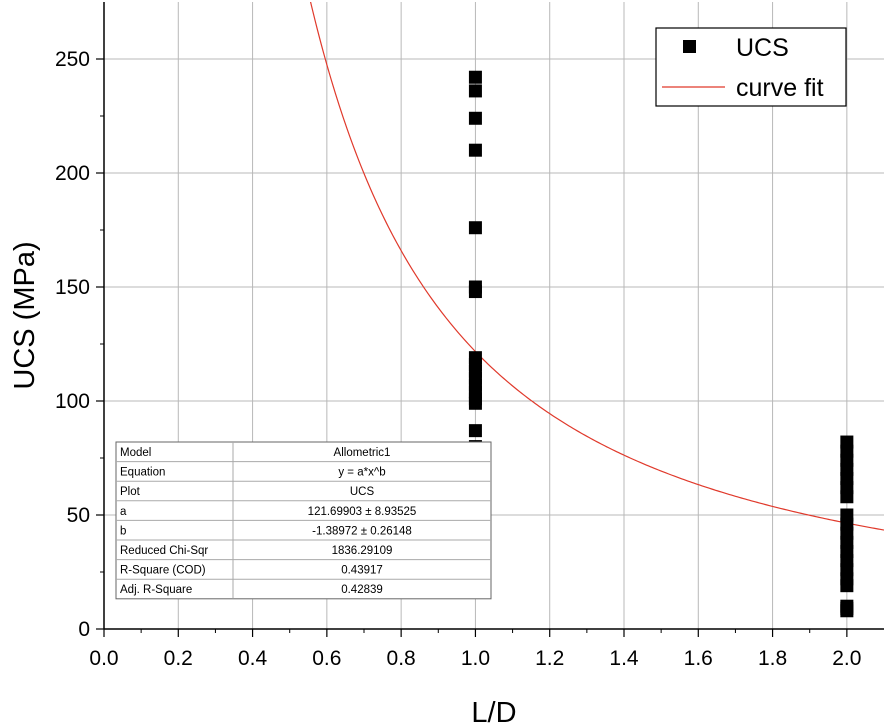  I want to click on y-axis-label: UCS (MPa), so click(25, 315).